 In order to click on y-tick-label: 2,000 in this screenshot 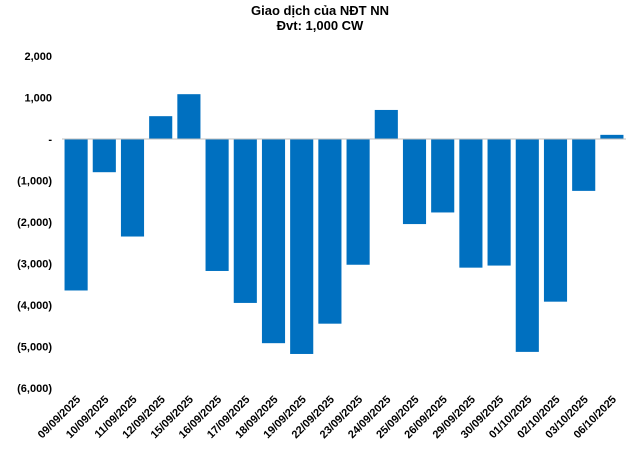, I will do `click(38, 57)`.